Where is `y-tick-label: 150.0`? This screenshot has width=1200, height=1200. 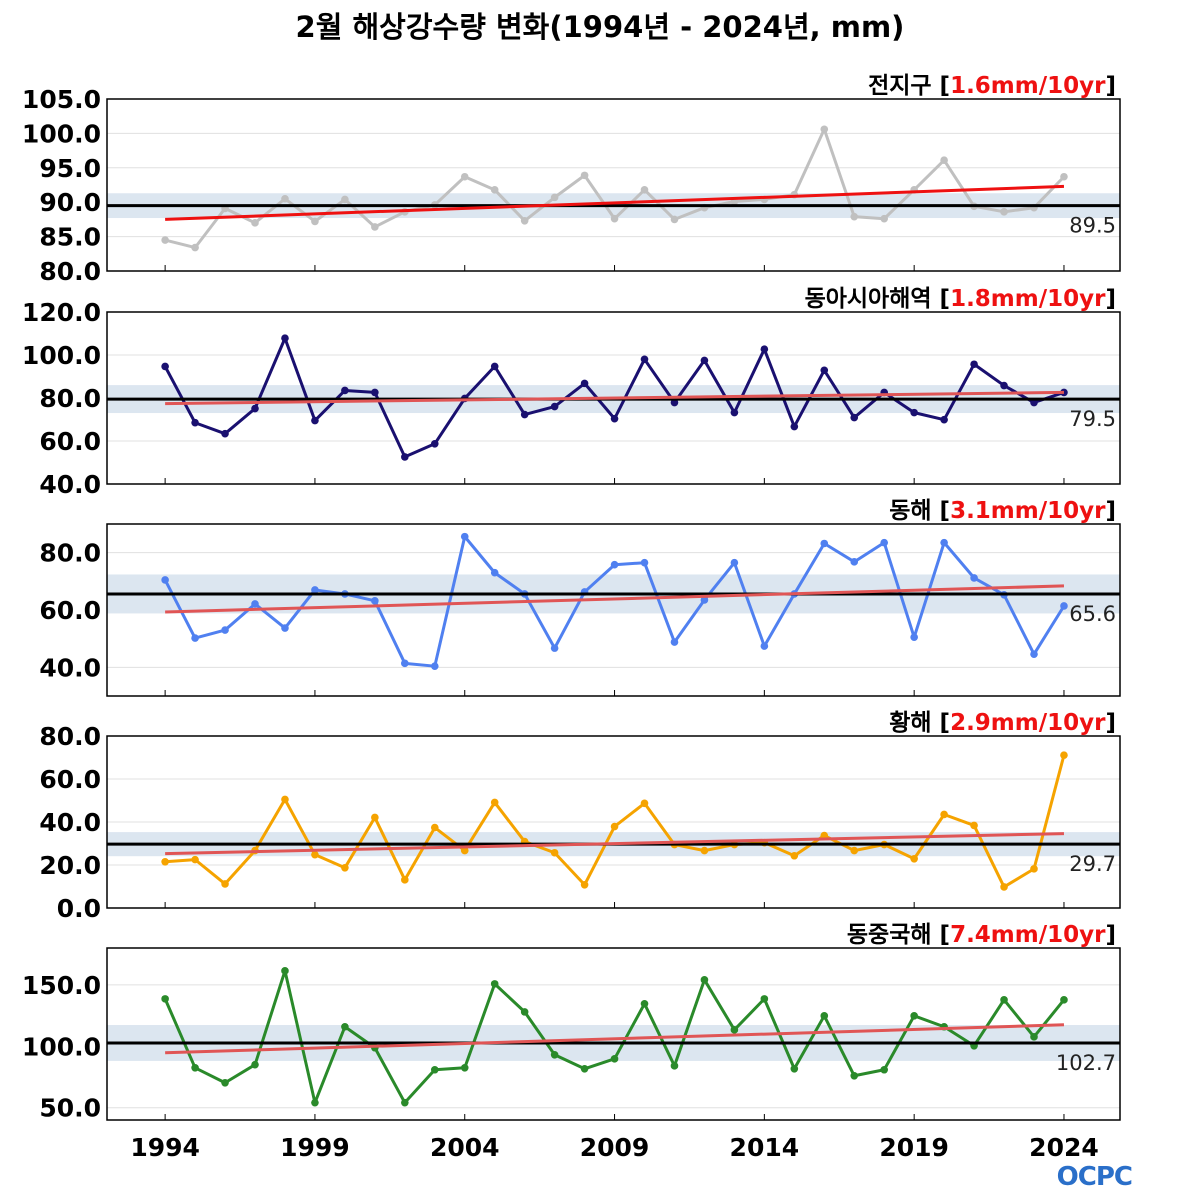
y-tick-label: 150.0 is located at coordinates (61, 985).